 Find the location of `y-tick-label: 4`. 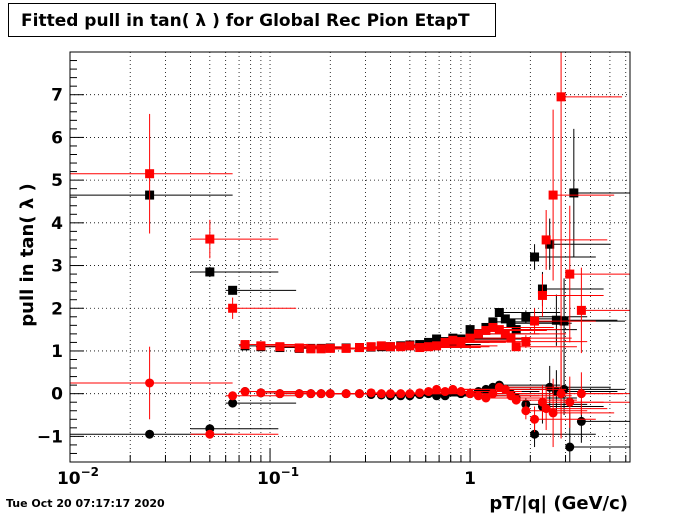

y-tick-label: 4 is located at coordinates (57, 224).